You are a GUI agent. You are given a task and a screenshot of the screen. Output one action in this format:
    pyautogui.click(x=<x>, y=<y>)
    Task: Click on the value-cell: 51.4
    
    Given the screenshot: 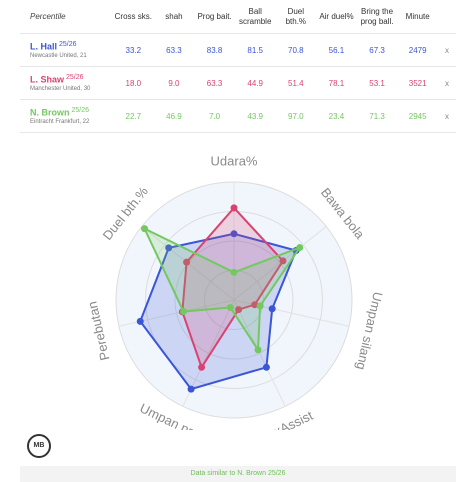 What is the action you would take?
    pyautogui.click(x=296, y=83)
    